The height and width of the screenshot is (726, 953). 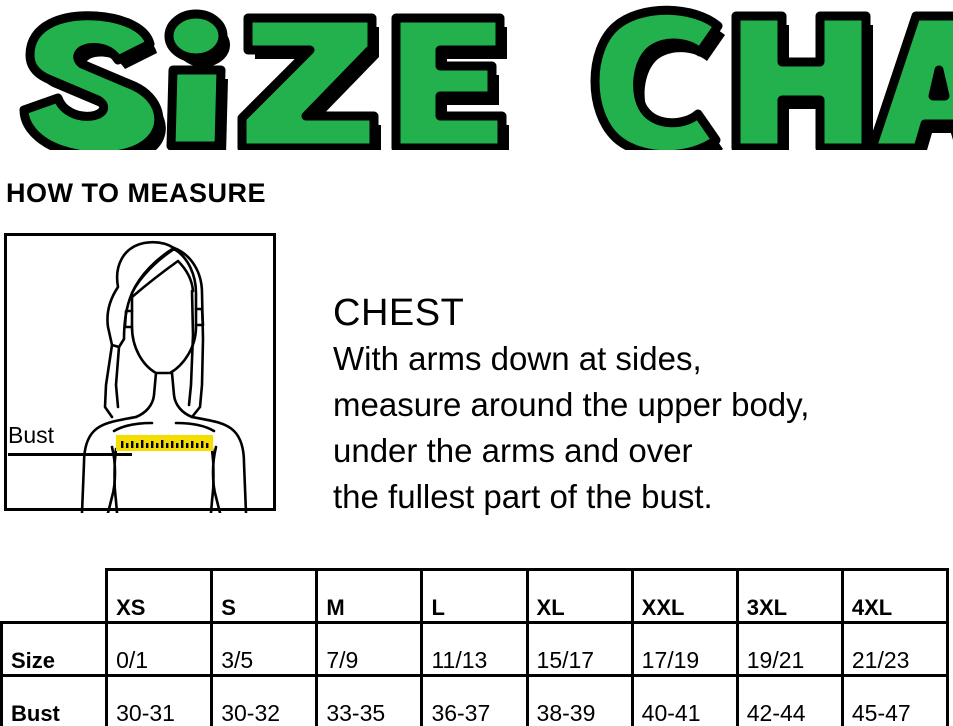 I want to click on bust-callout-label: Bust, so click(x=31, y=435).